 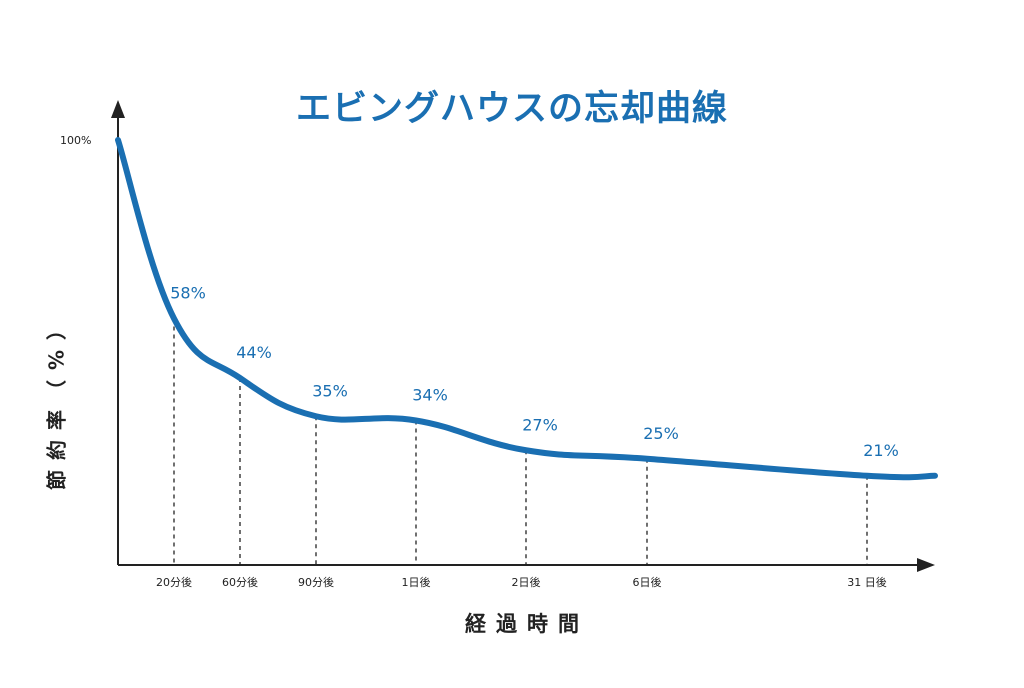 What do you see at coordinates (430, 395) in the screenshot?
I see `data-label: 34%` at bounding box center [430, 395].